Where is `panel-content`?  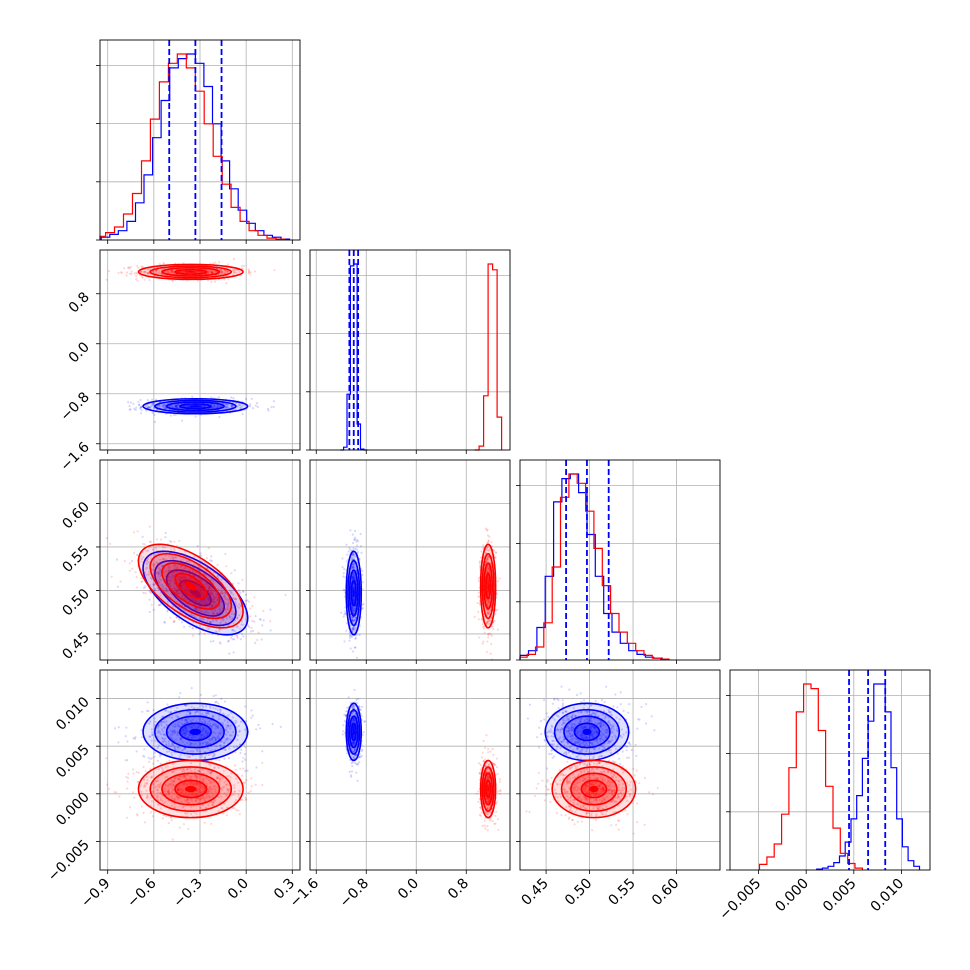
panel-content is located at coordinates (420, 593).